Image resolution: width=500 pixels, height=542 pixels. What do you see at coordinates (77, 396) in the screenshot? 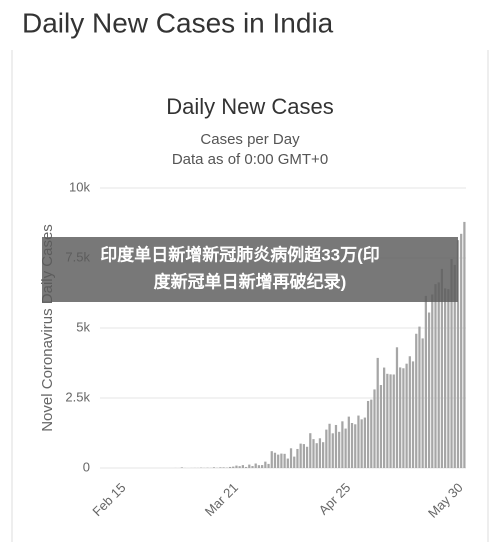
I see `y-tick-label: 2.5k` at bounding box center [77, 396].